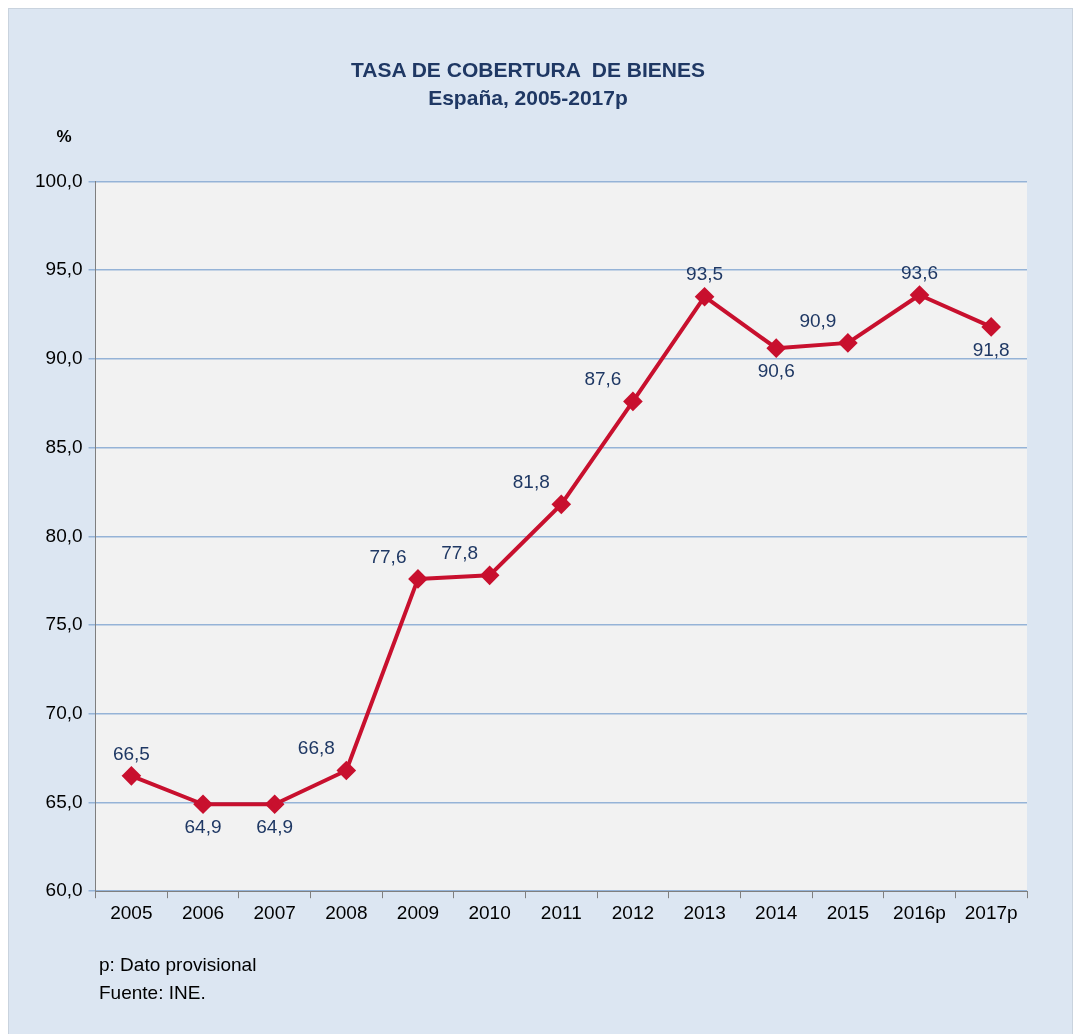  I want to click on x-tick-label: 2006, so click(203, 912).